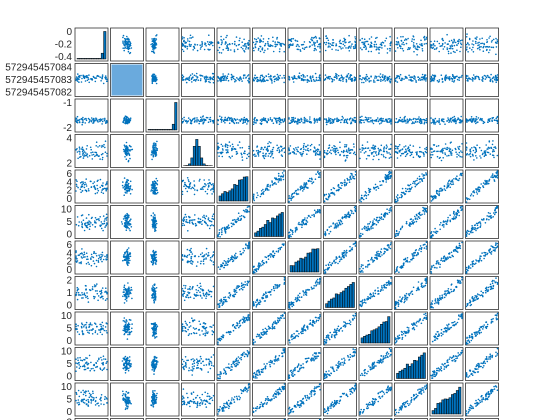  Describe the element at coordinates (91, 44) in the screenshot. I see `panel-r0-c0` at that location.